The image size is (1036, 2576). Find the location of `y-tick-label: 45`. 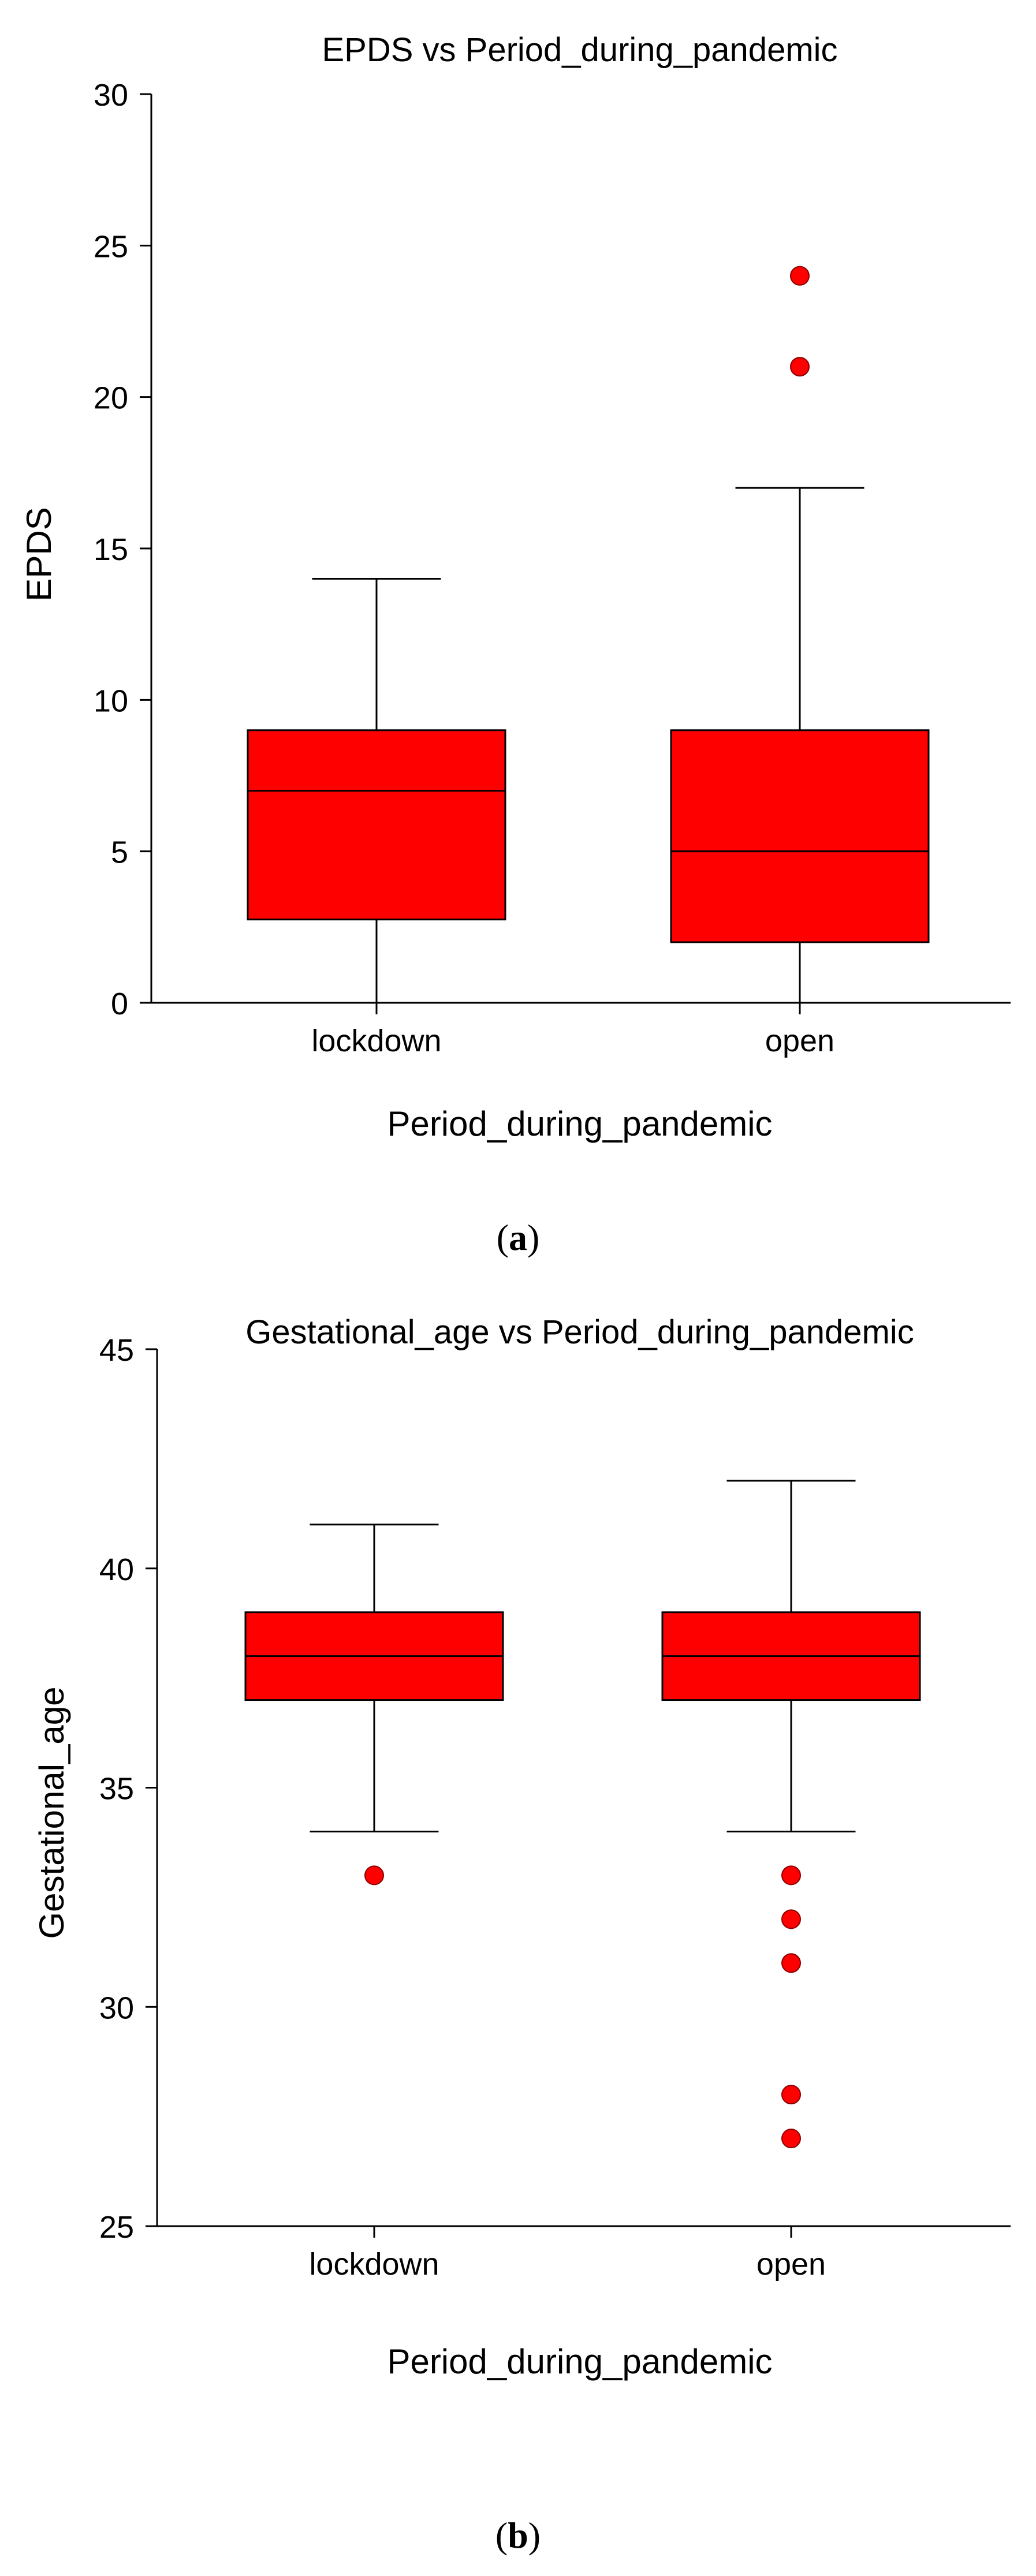

y-tick-label: 45 is located at coordinates (116, 1350).